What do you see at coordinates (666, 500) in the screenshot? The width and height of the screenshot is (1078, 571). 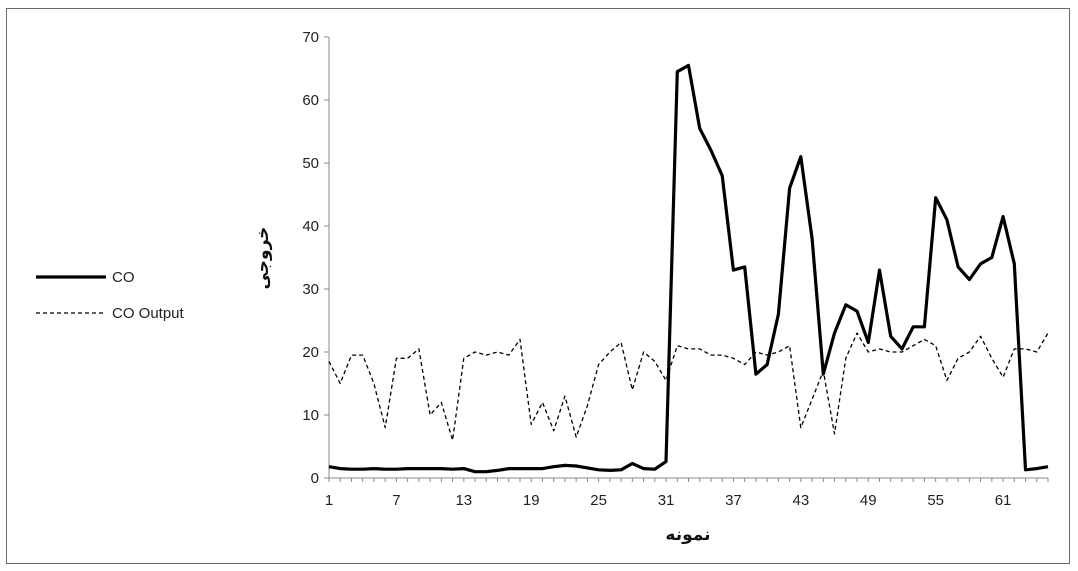 I see `x-tick-label: 31` at bounding box center [666, 500].